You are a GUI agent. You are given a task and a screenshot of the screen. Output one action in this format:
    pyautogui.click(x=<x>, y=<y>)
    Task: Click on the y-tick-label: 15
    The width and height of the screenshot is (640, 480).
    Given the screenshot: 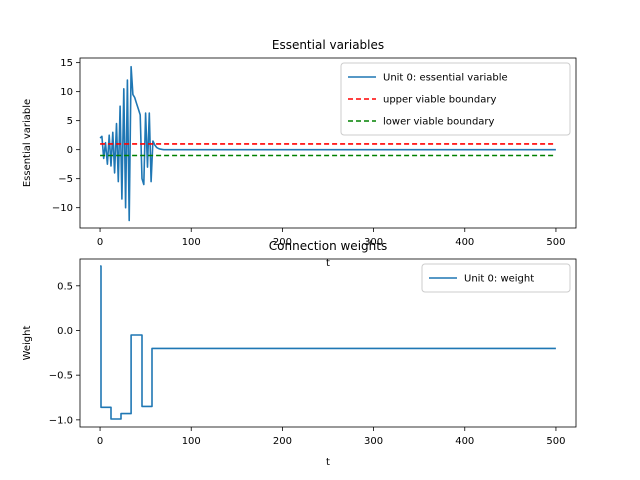 What is the action you would take?
    pyautogui.click(x=66, y=63)
    